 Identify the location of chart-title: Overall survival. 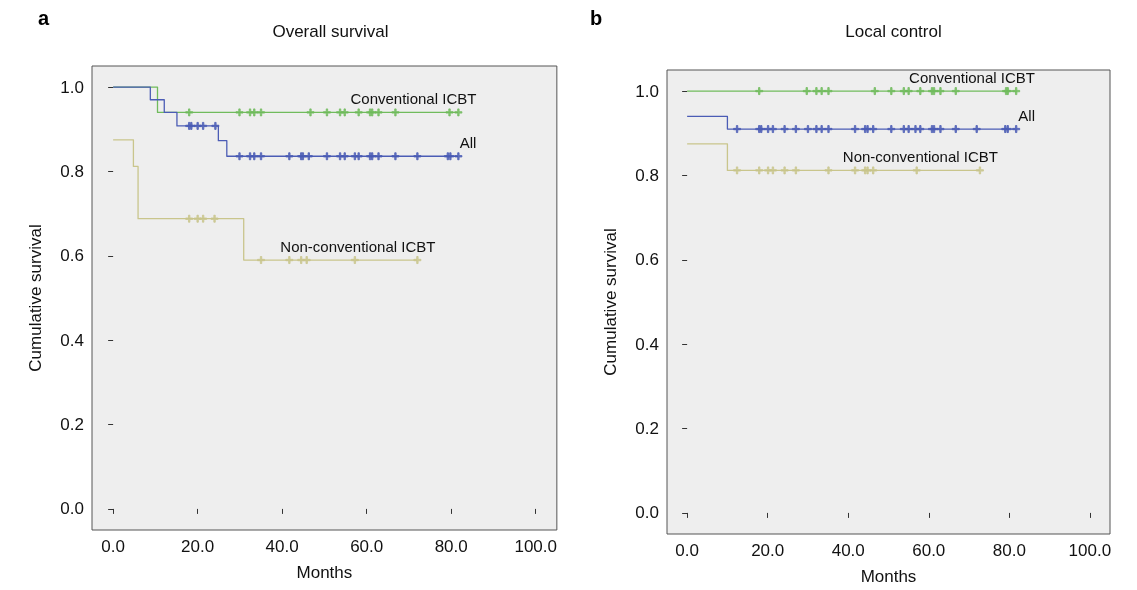
(330, 31).